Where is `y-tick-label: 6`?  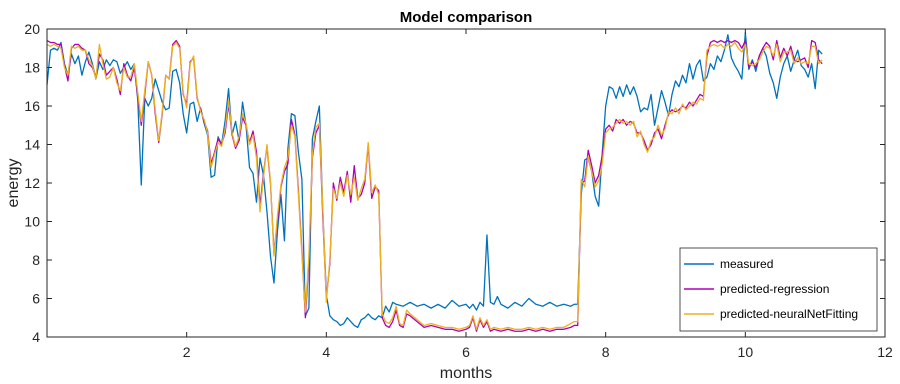 y-tick-label: 6 is located at coordinates (36, 299).